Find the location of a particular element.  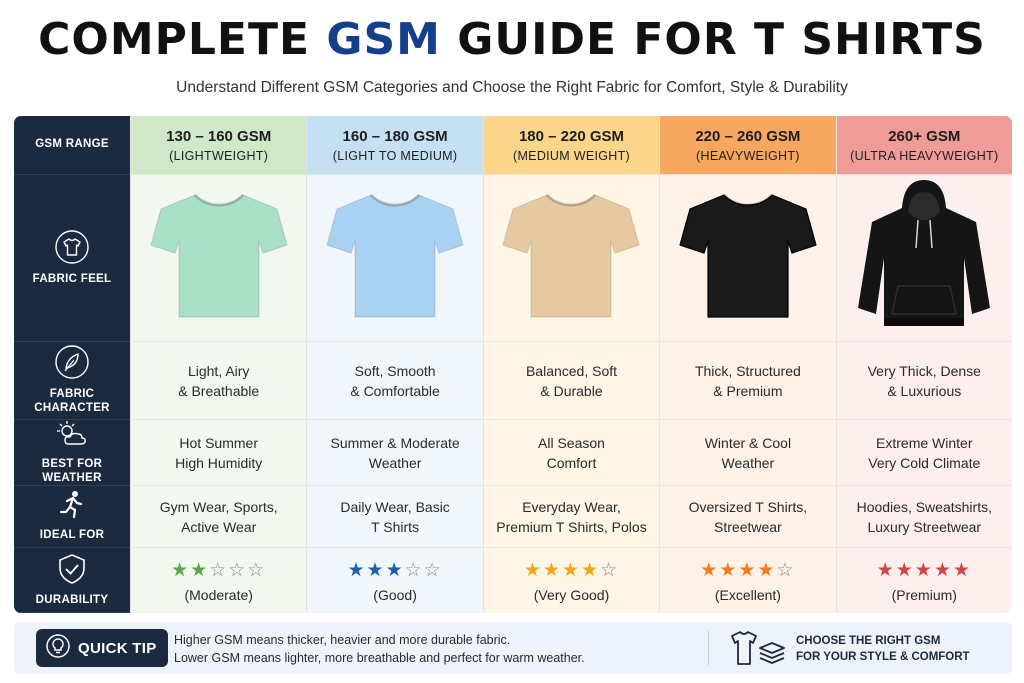

durability-rating: (Good) is located at coordinates (395, 594).